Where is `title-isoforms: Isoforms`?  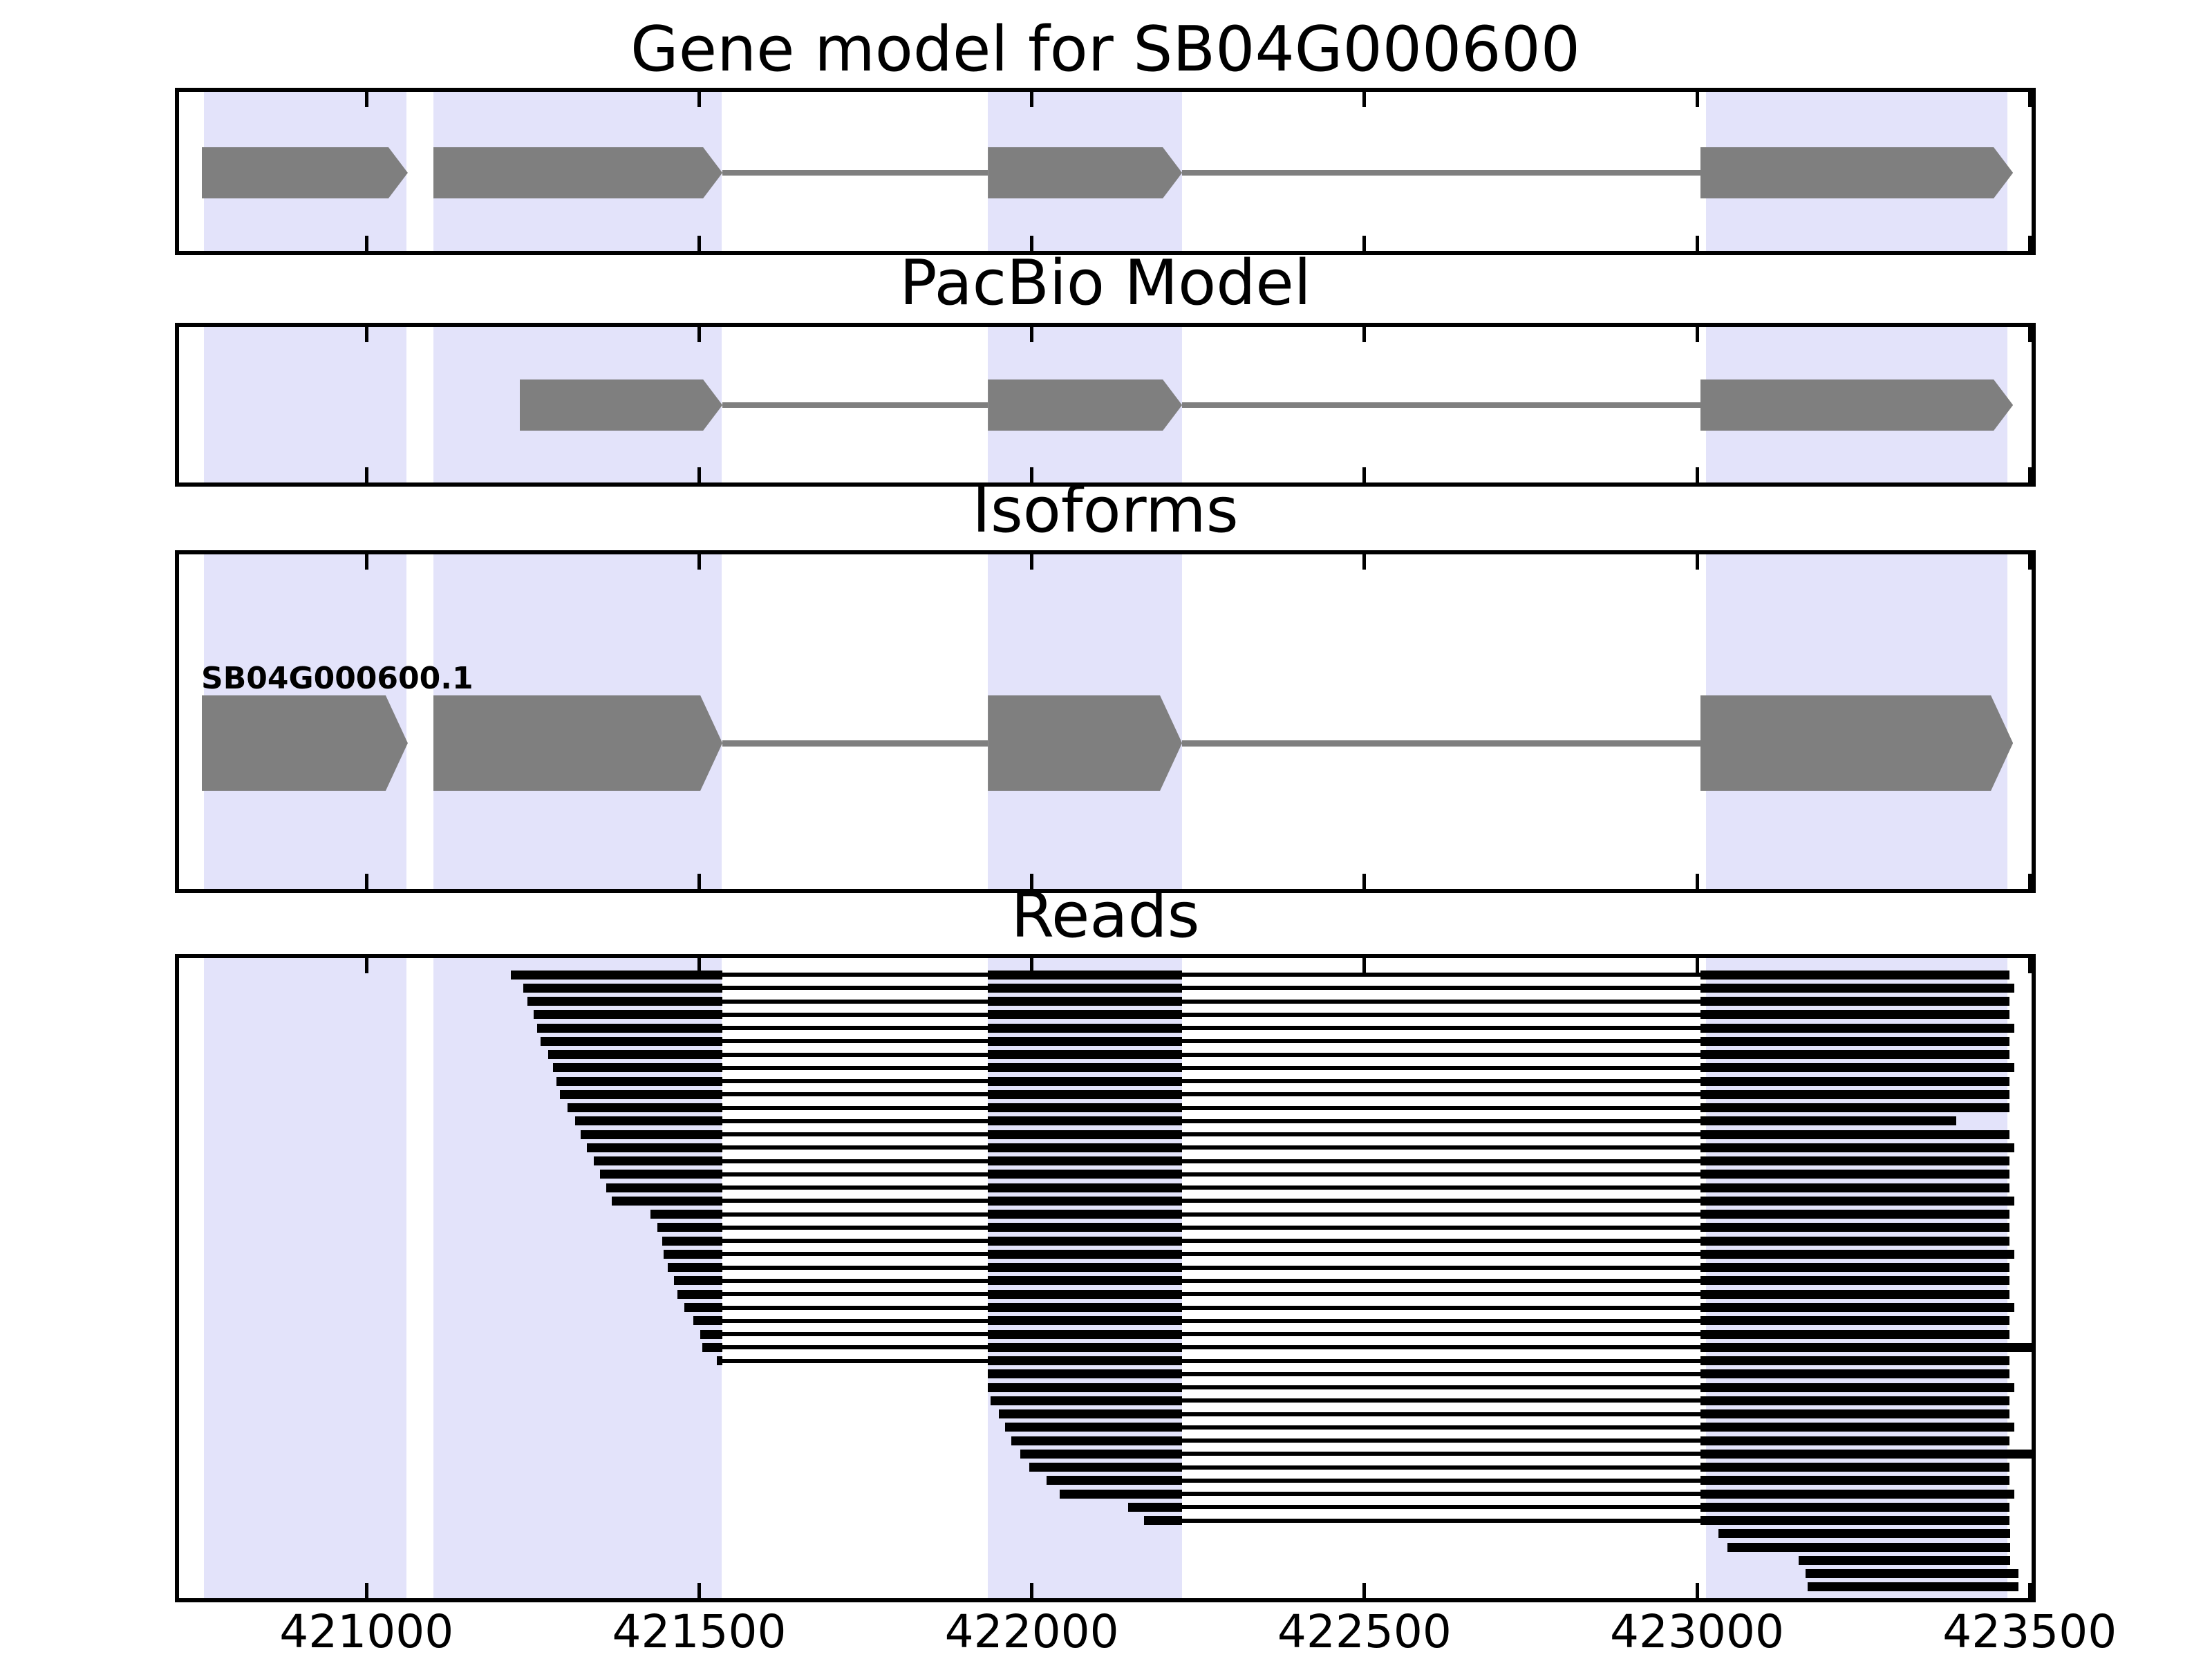 title-isoforms: Isoforms is located at coordinates (1105, 510).